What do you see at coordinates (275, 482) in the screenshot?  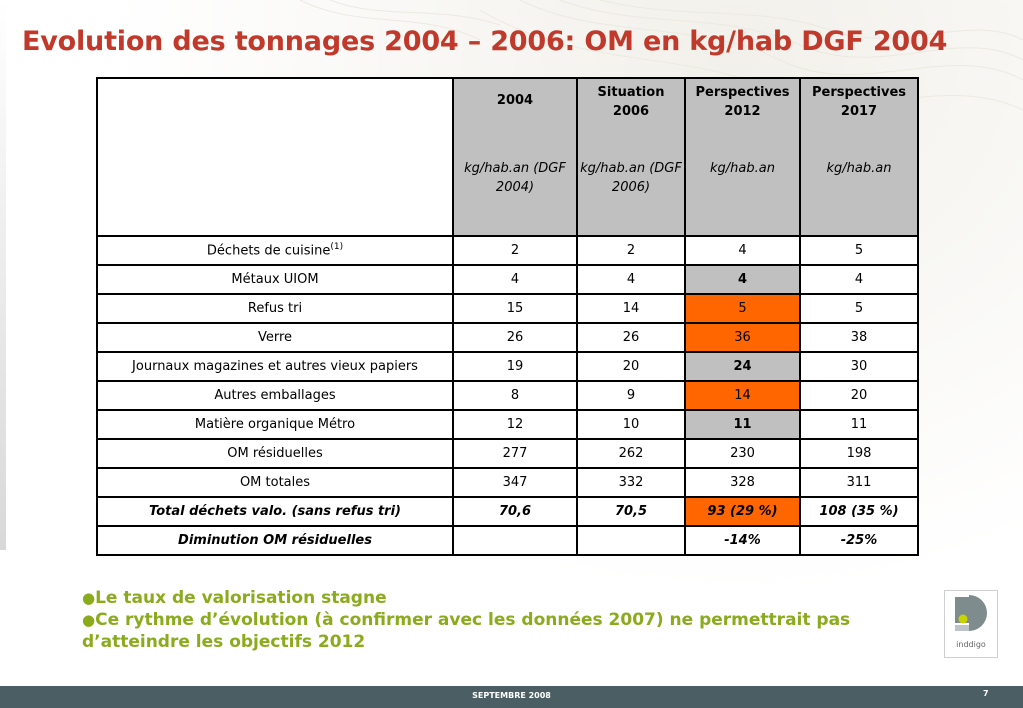 I see `row-label: OM totales` at bounding box center [275, 482].